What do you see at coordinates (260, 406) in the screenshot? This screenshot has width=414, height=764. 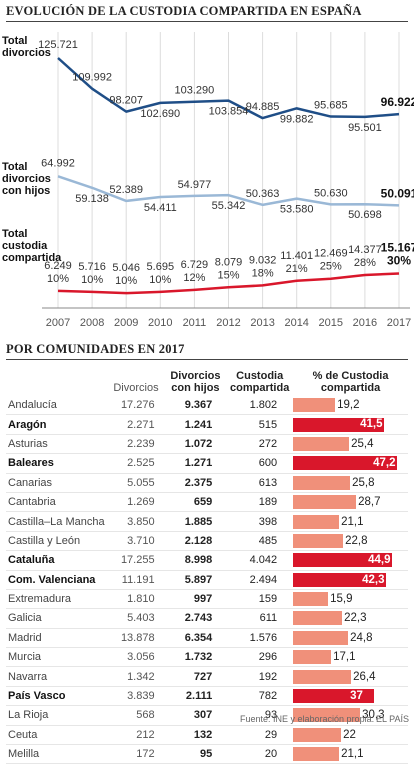 I see `row-custodia: 1.802` at bounding box center [260, 406].